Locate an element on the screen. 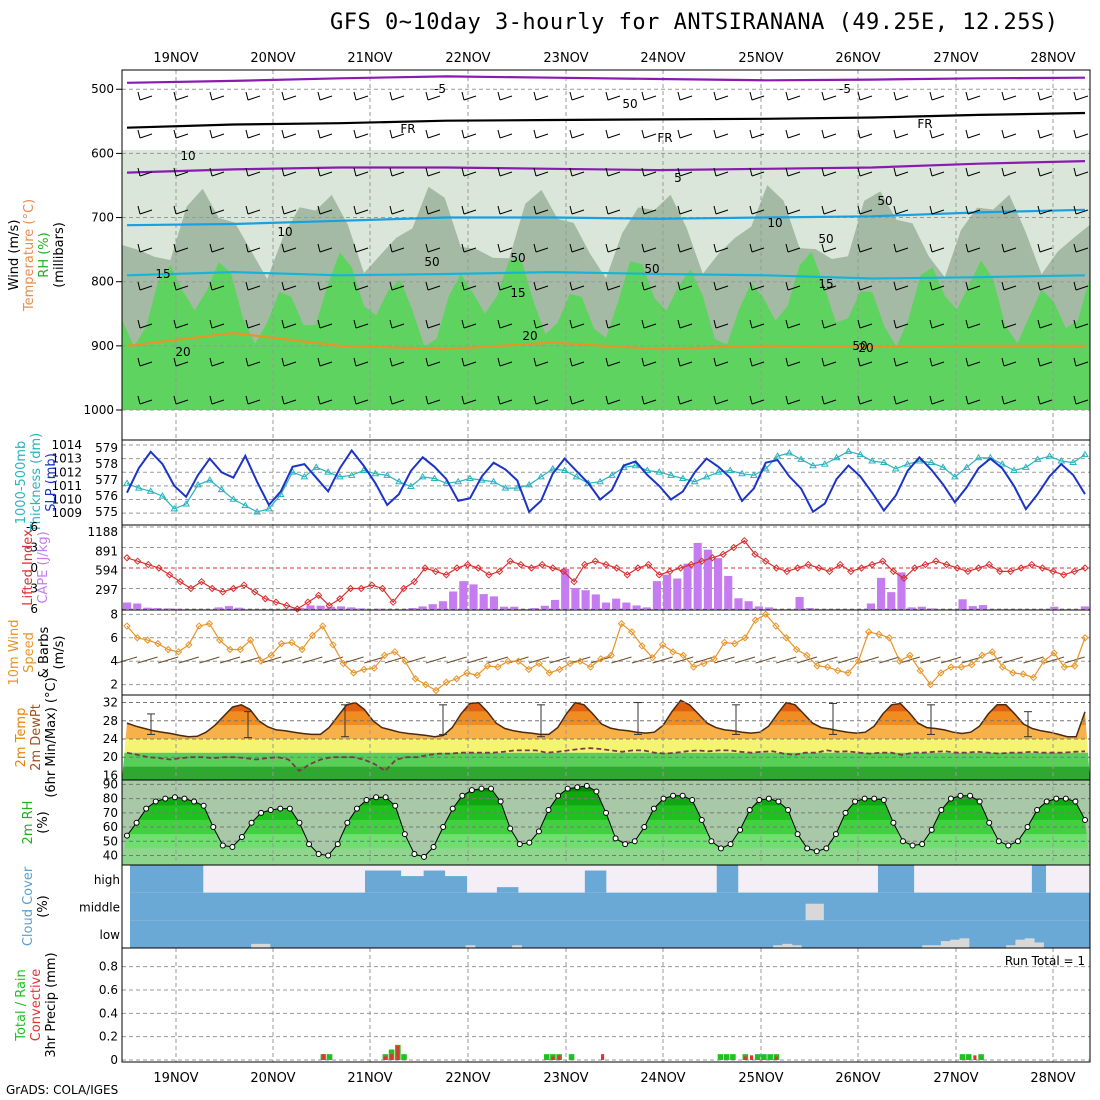 This screenshot has height=1100, width=1100. slp-tick-label: 1011 is located at coordinates (66, 486).